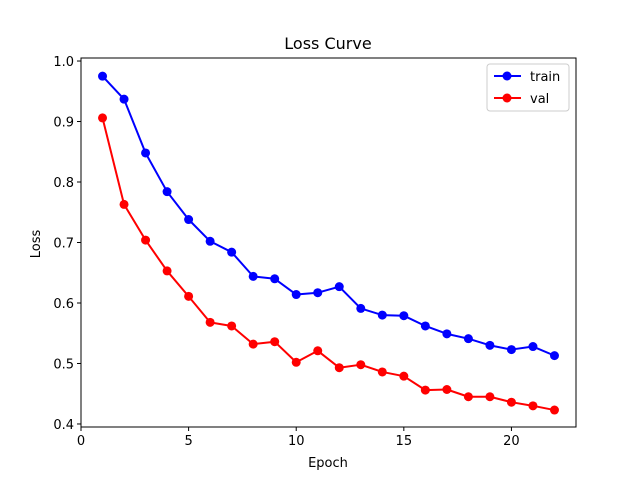 This screenshot has width=640, height=480. What do you see at coordinates (81, 441) in the screenshot?
I see `x-tick-label: 0` at bounding box center [81, 441].